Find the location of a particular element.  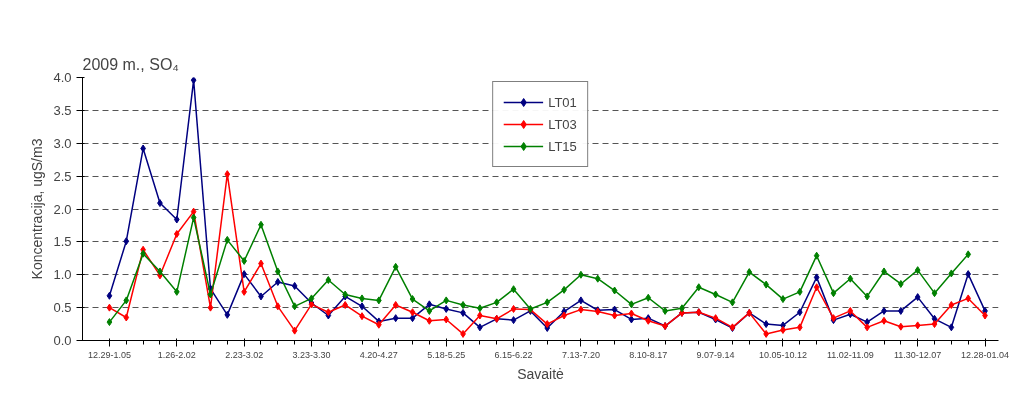

x-tick-label: 12.28-01.04 is located at coordinates (985, 354).